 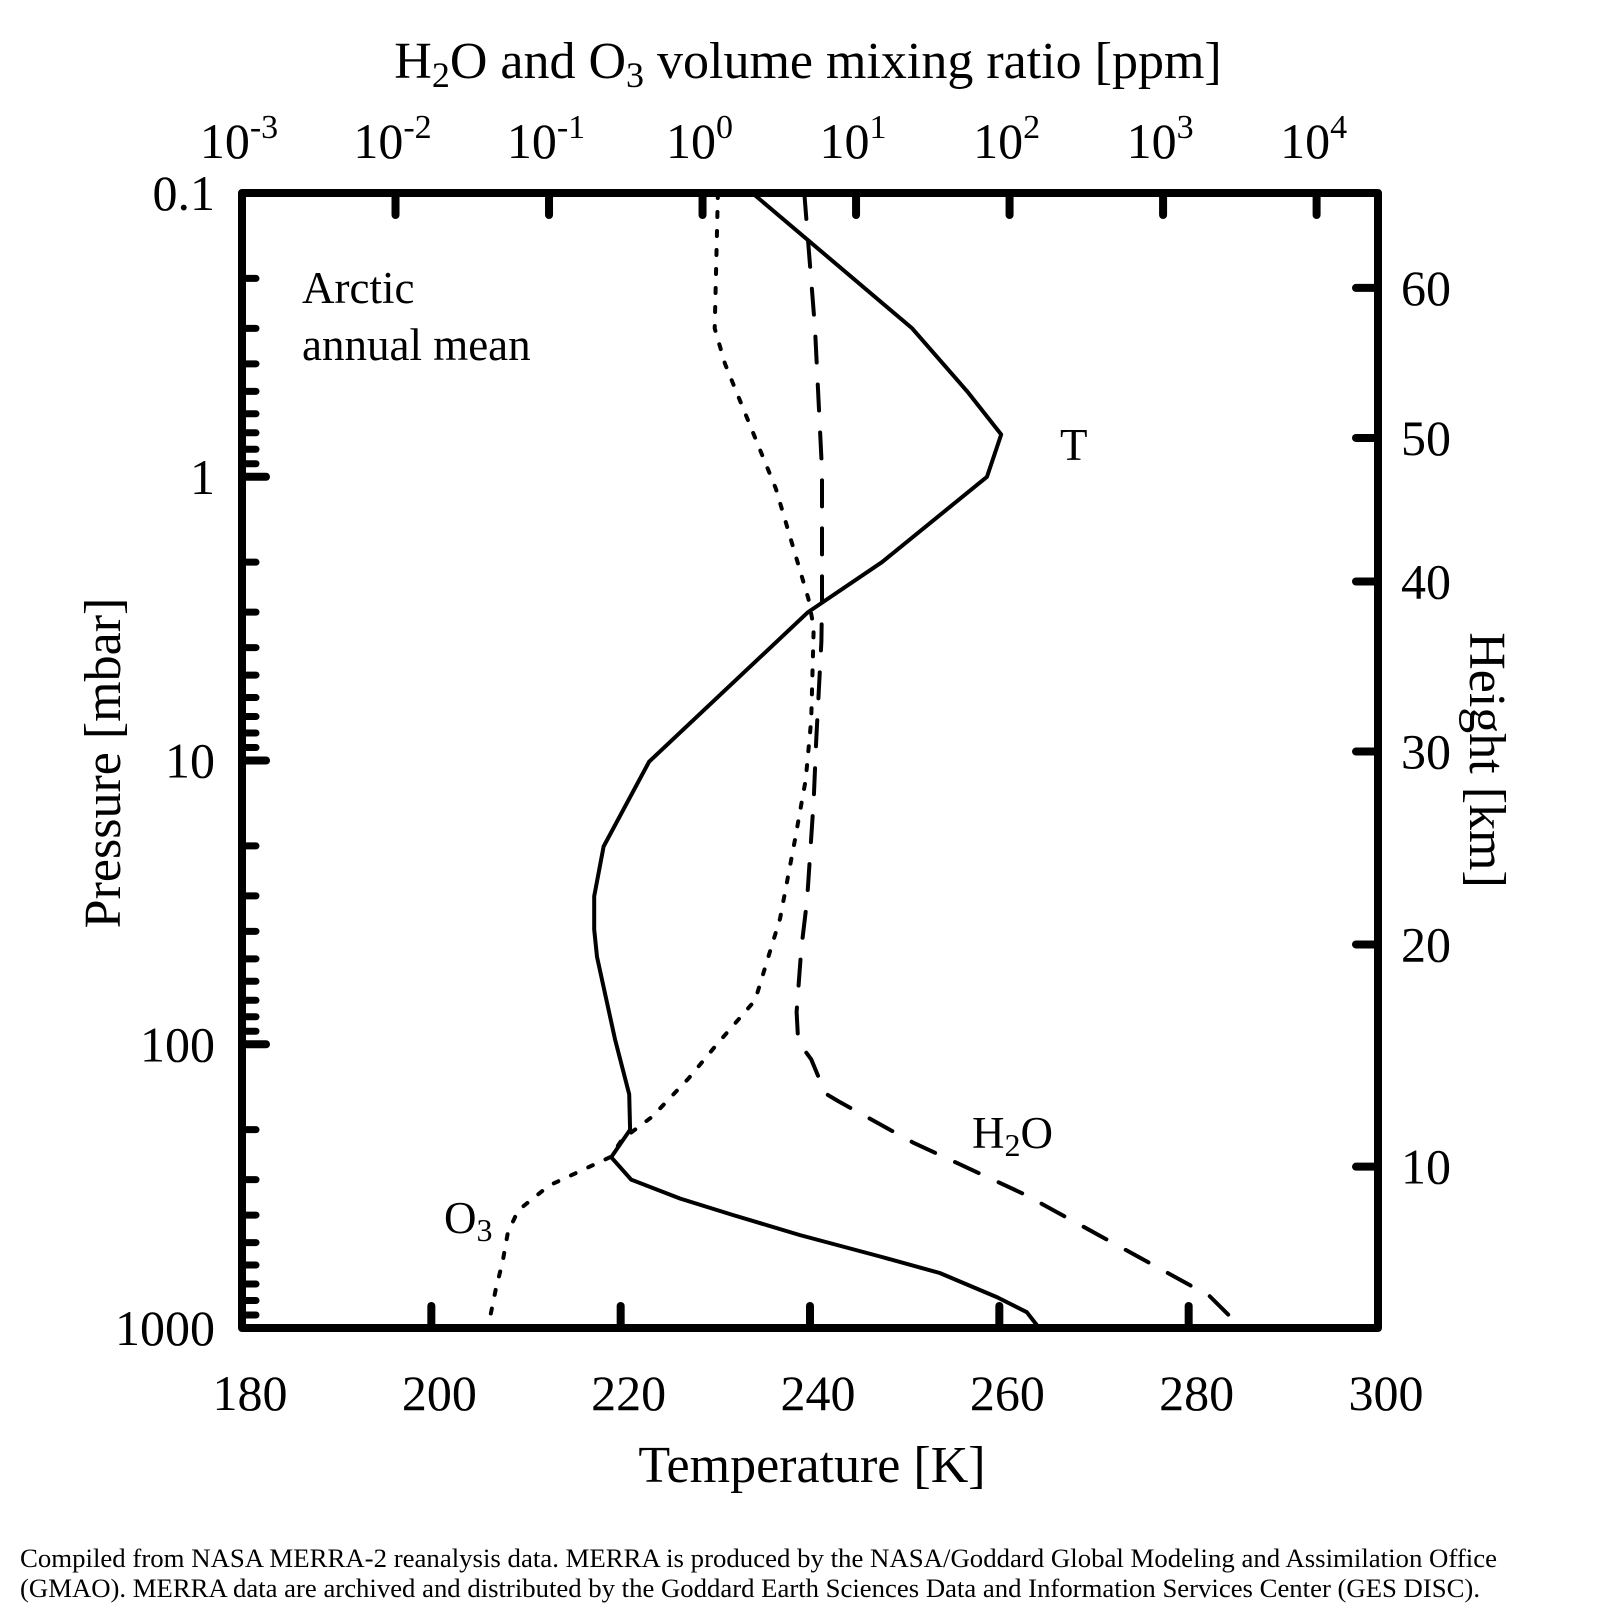 I want to click on top-tick-label: 10⁴, so click(x=1313, y=139).